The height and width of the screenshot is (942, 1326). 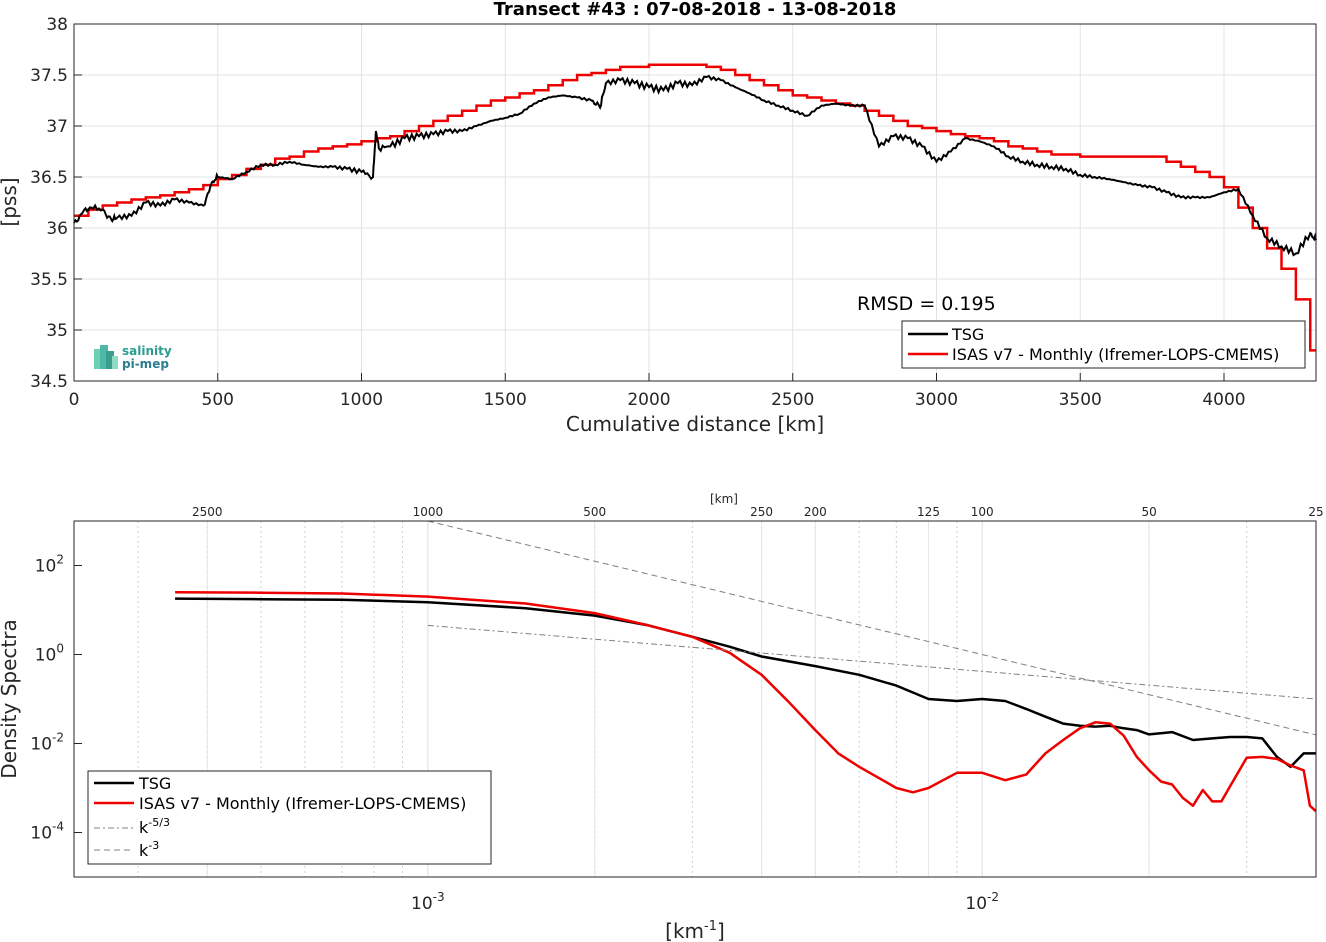 What do you see at coordinates (49, 654) in the screenshot?
I see `y-tick-label: 10⁰` at bounding box center [49, 654].